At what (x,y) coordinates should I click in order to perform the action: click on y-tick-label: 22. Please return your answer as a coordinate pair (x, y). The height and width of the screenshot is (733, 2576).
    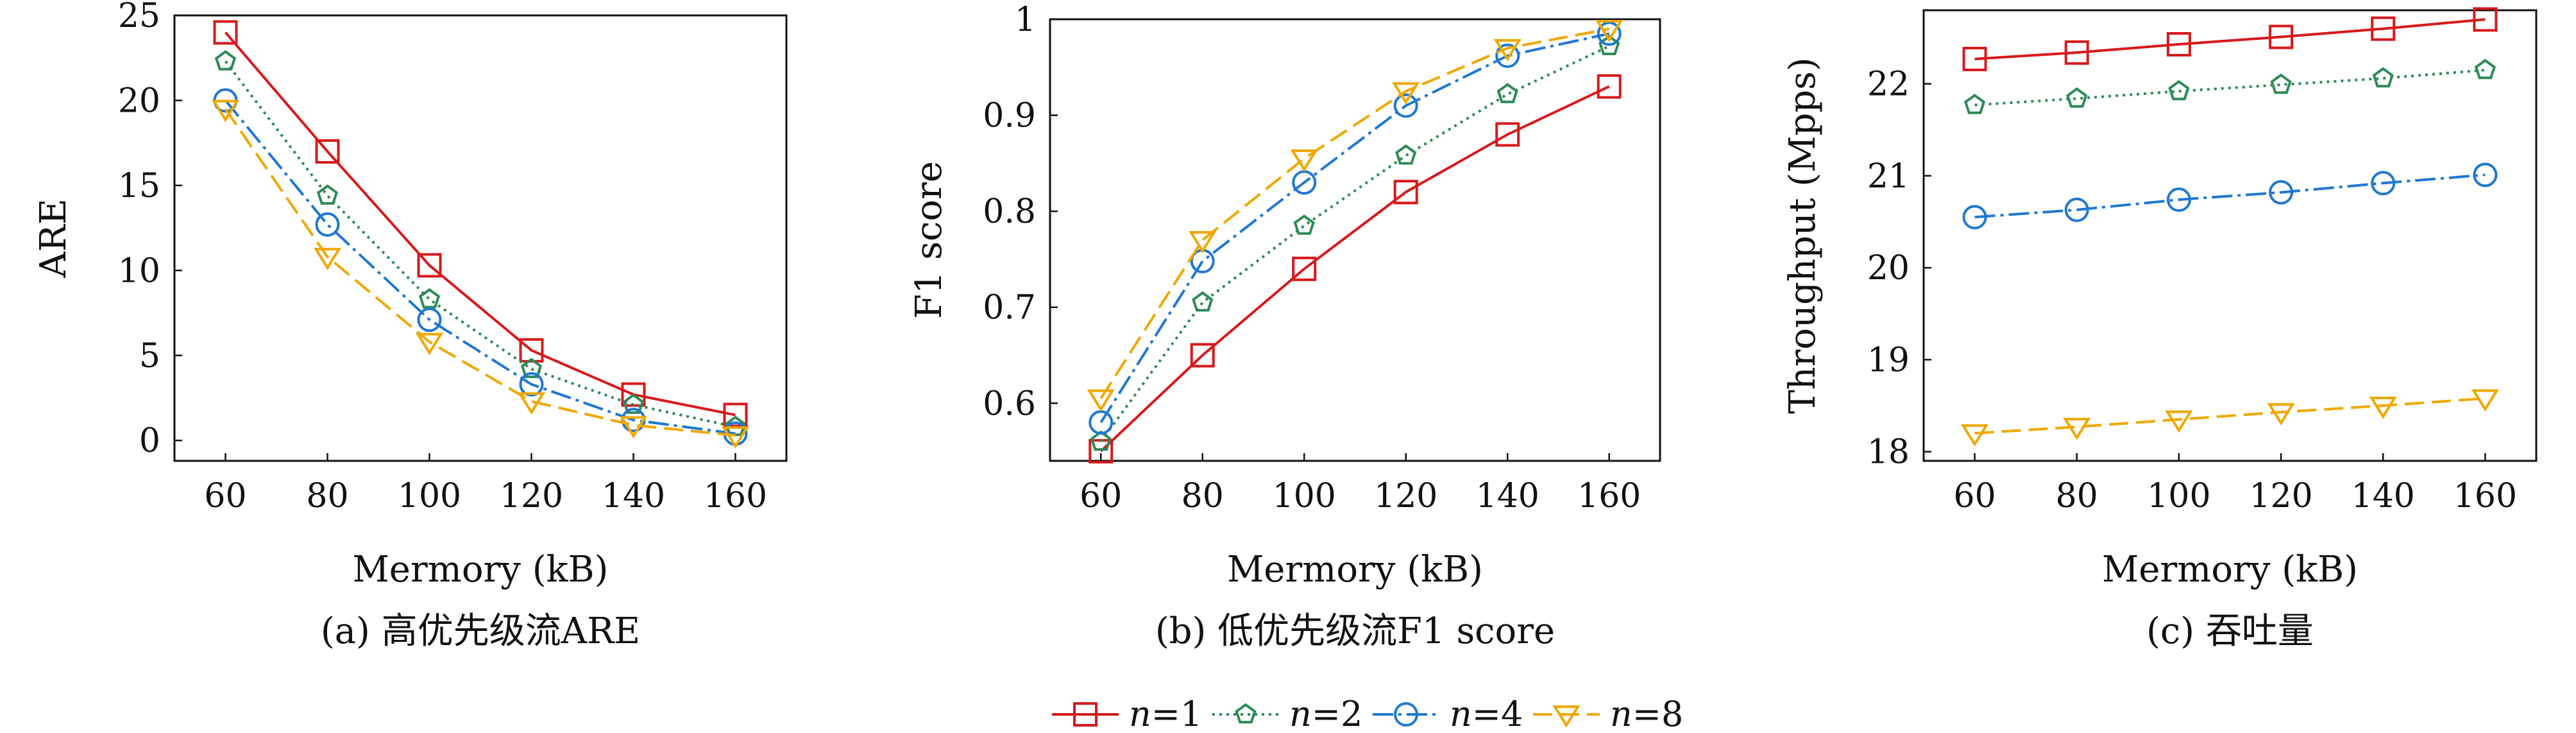
    Looking at the image, I should click on (1888, 84).